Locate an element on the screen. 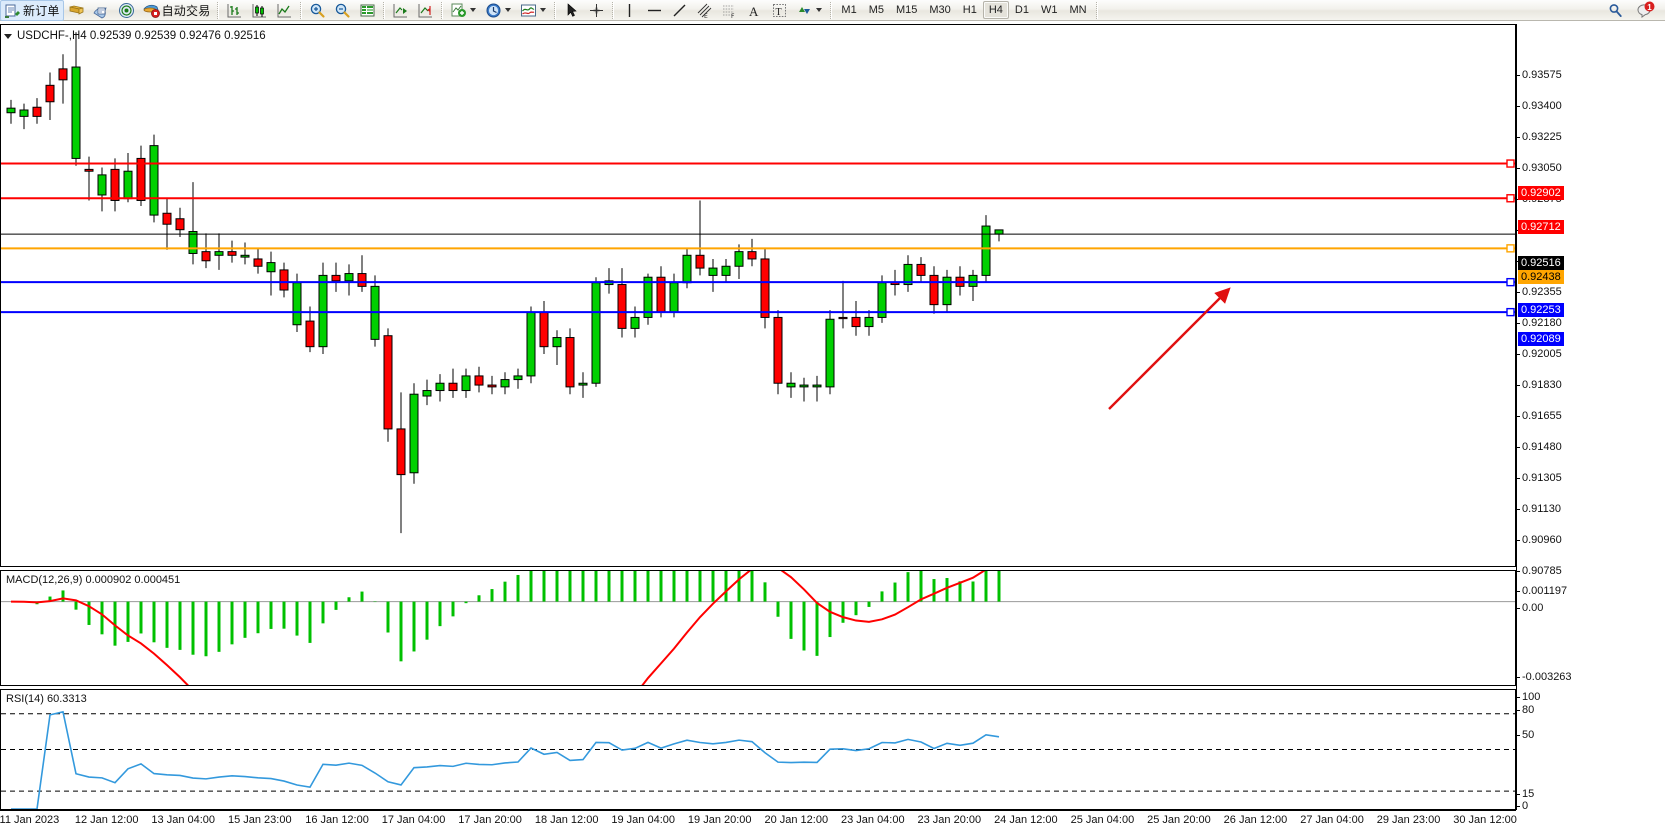 Image resolution: width=1665 pixels, height=831 pixels. clock-icon is located at coordinates (493, 10).